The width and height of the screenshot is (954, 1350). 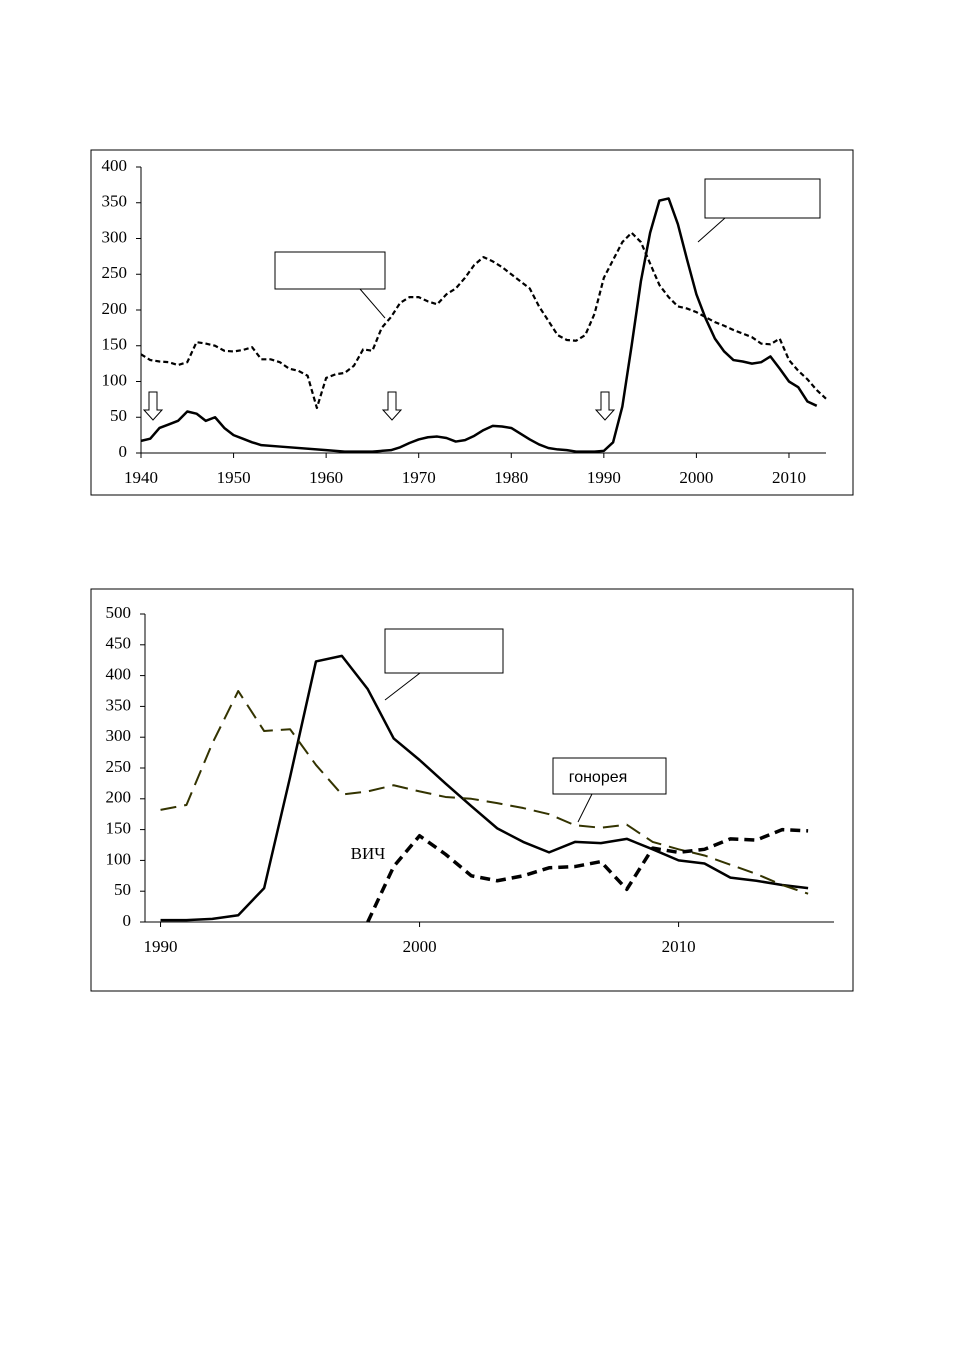 What do you see at coordinates (419, 477) in the screenshot?
I see `x-tick-label: 1970` at bounding box center [419, 477].